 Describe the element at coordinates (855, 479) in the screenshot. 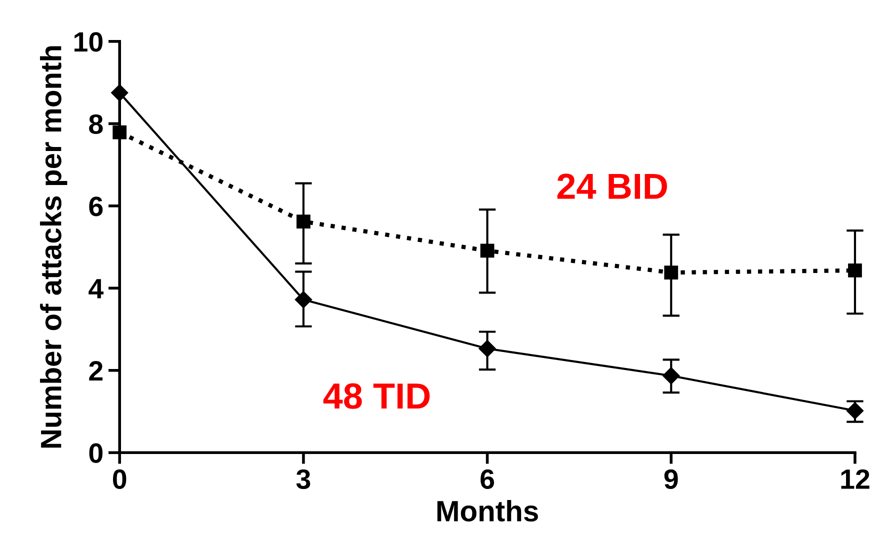

I see `x-tick-label: 12` at that location.